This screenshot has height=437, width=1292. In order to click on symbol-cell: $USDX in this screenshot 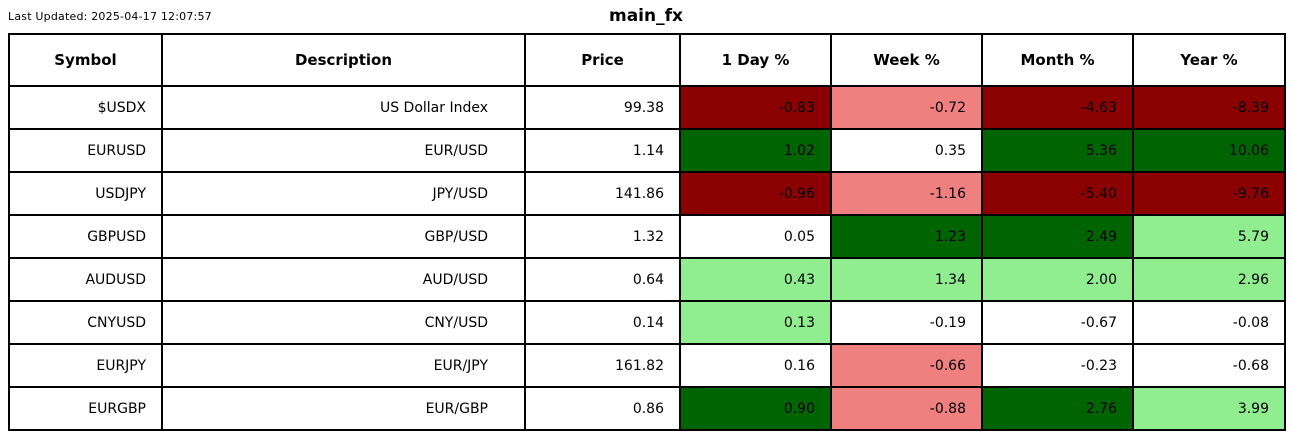, I will do `click(85, 107)`.